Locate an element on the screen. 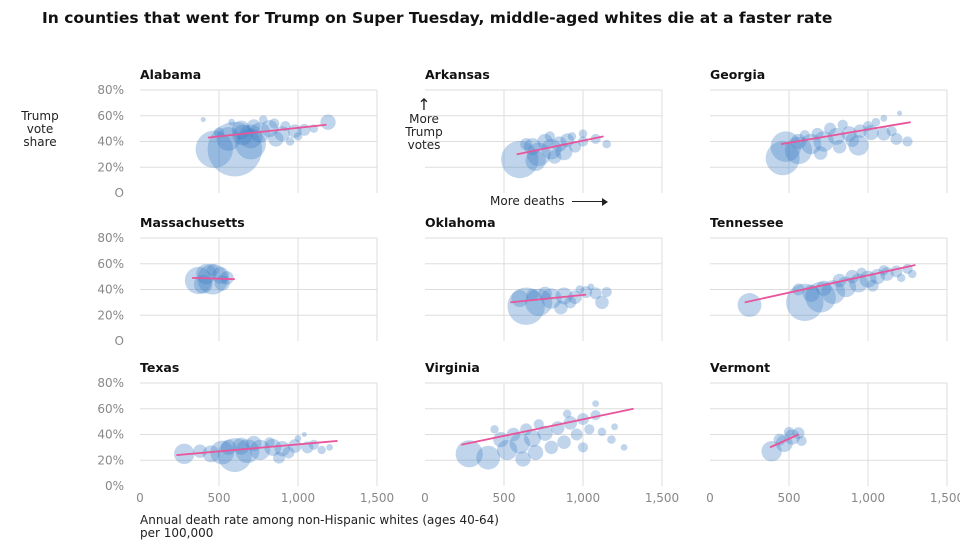 The width and height of the screenshot is (960, 540). y-tick-label: 0% is located at coordinates (114, 486).